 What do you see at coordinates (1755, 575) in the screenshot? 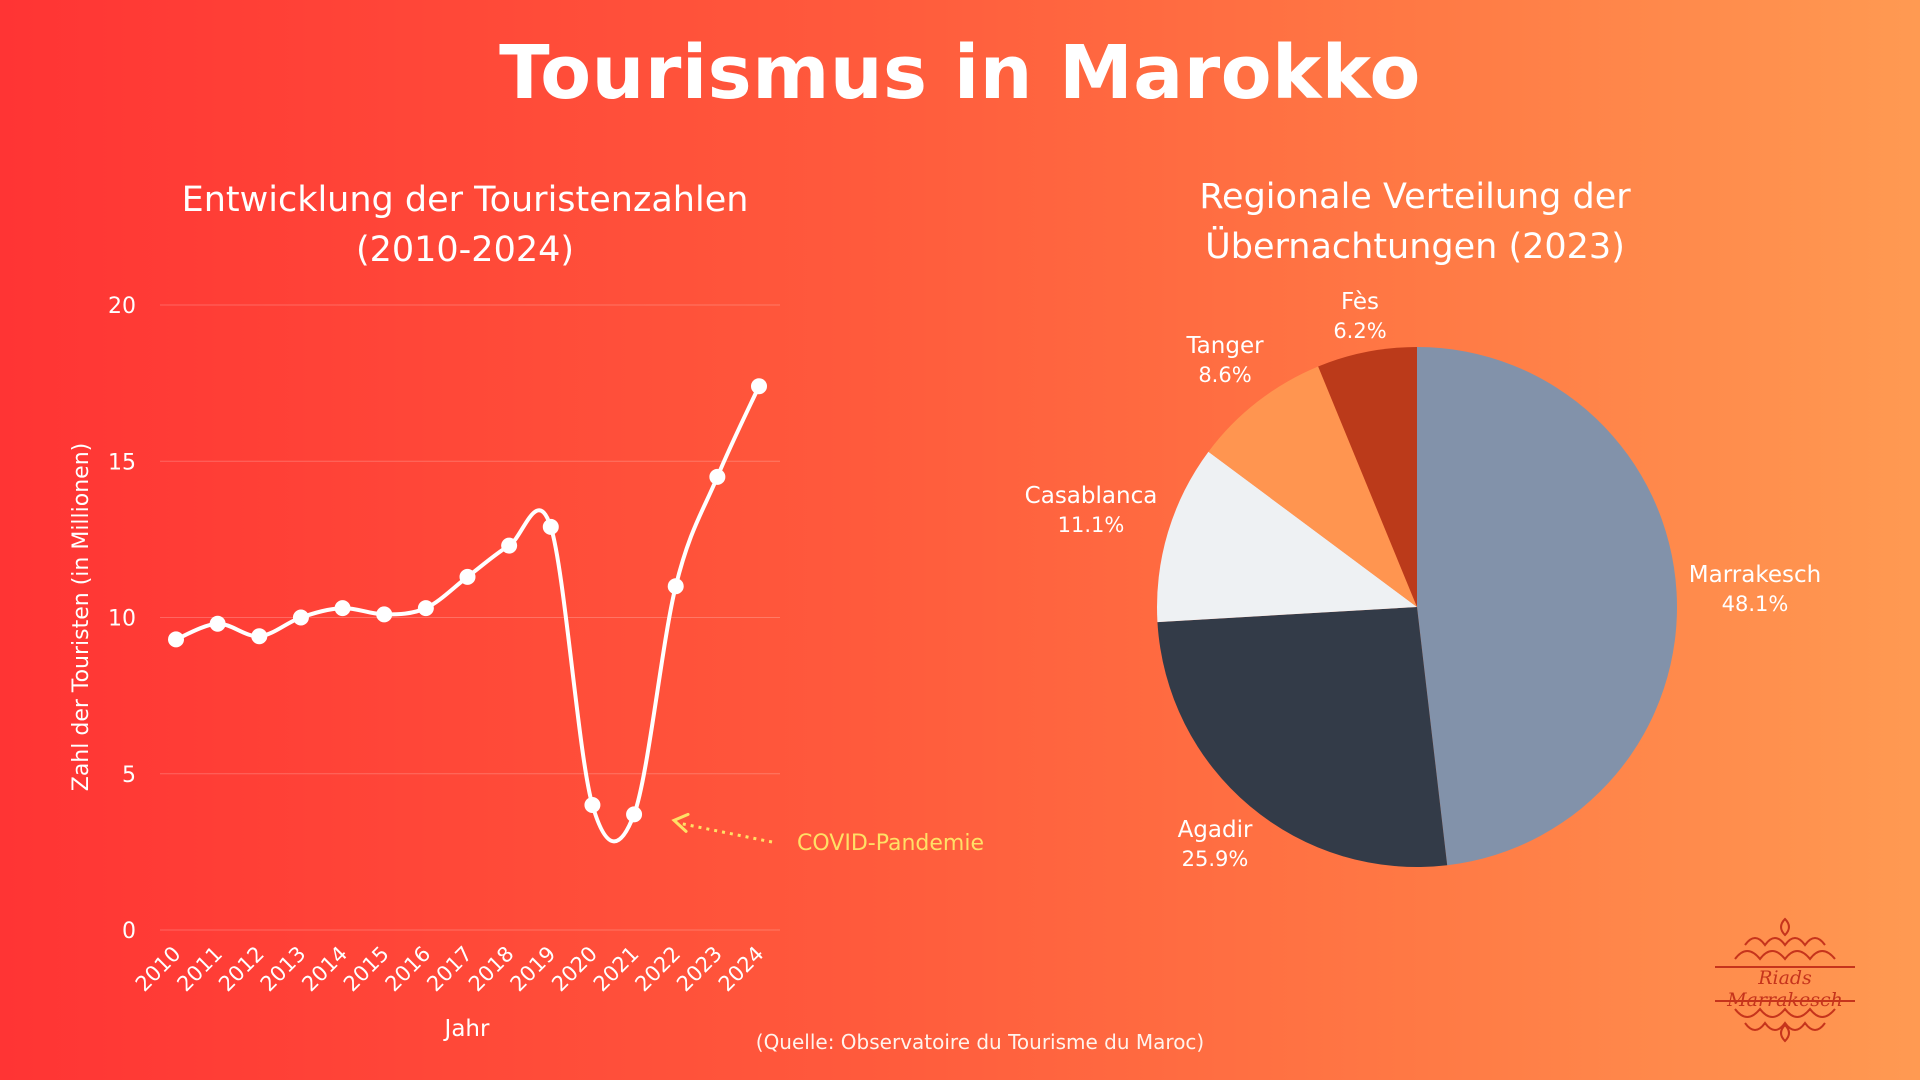
I see `pie-slice-label: Marrakesch` at bounding box center [1755, 575].